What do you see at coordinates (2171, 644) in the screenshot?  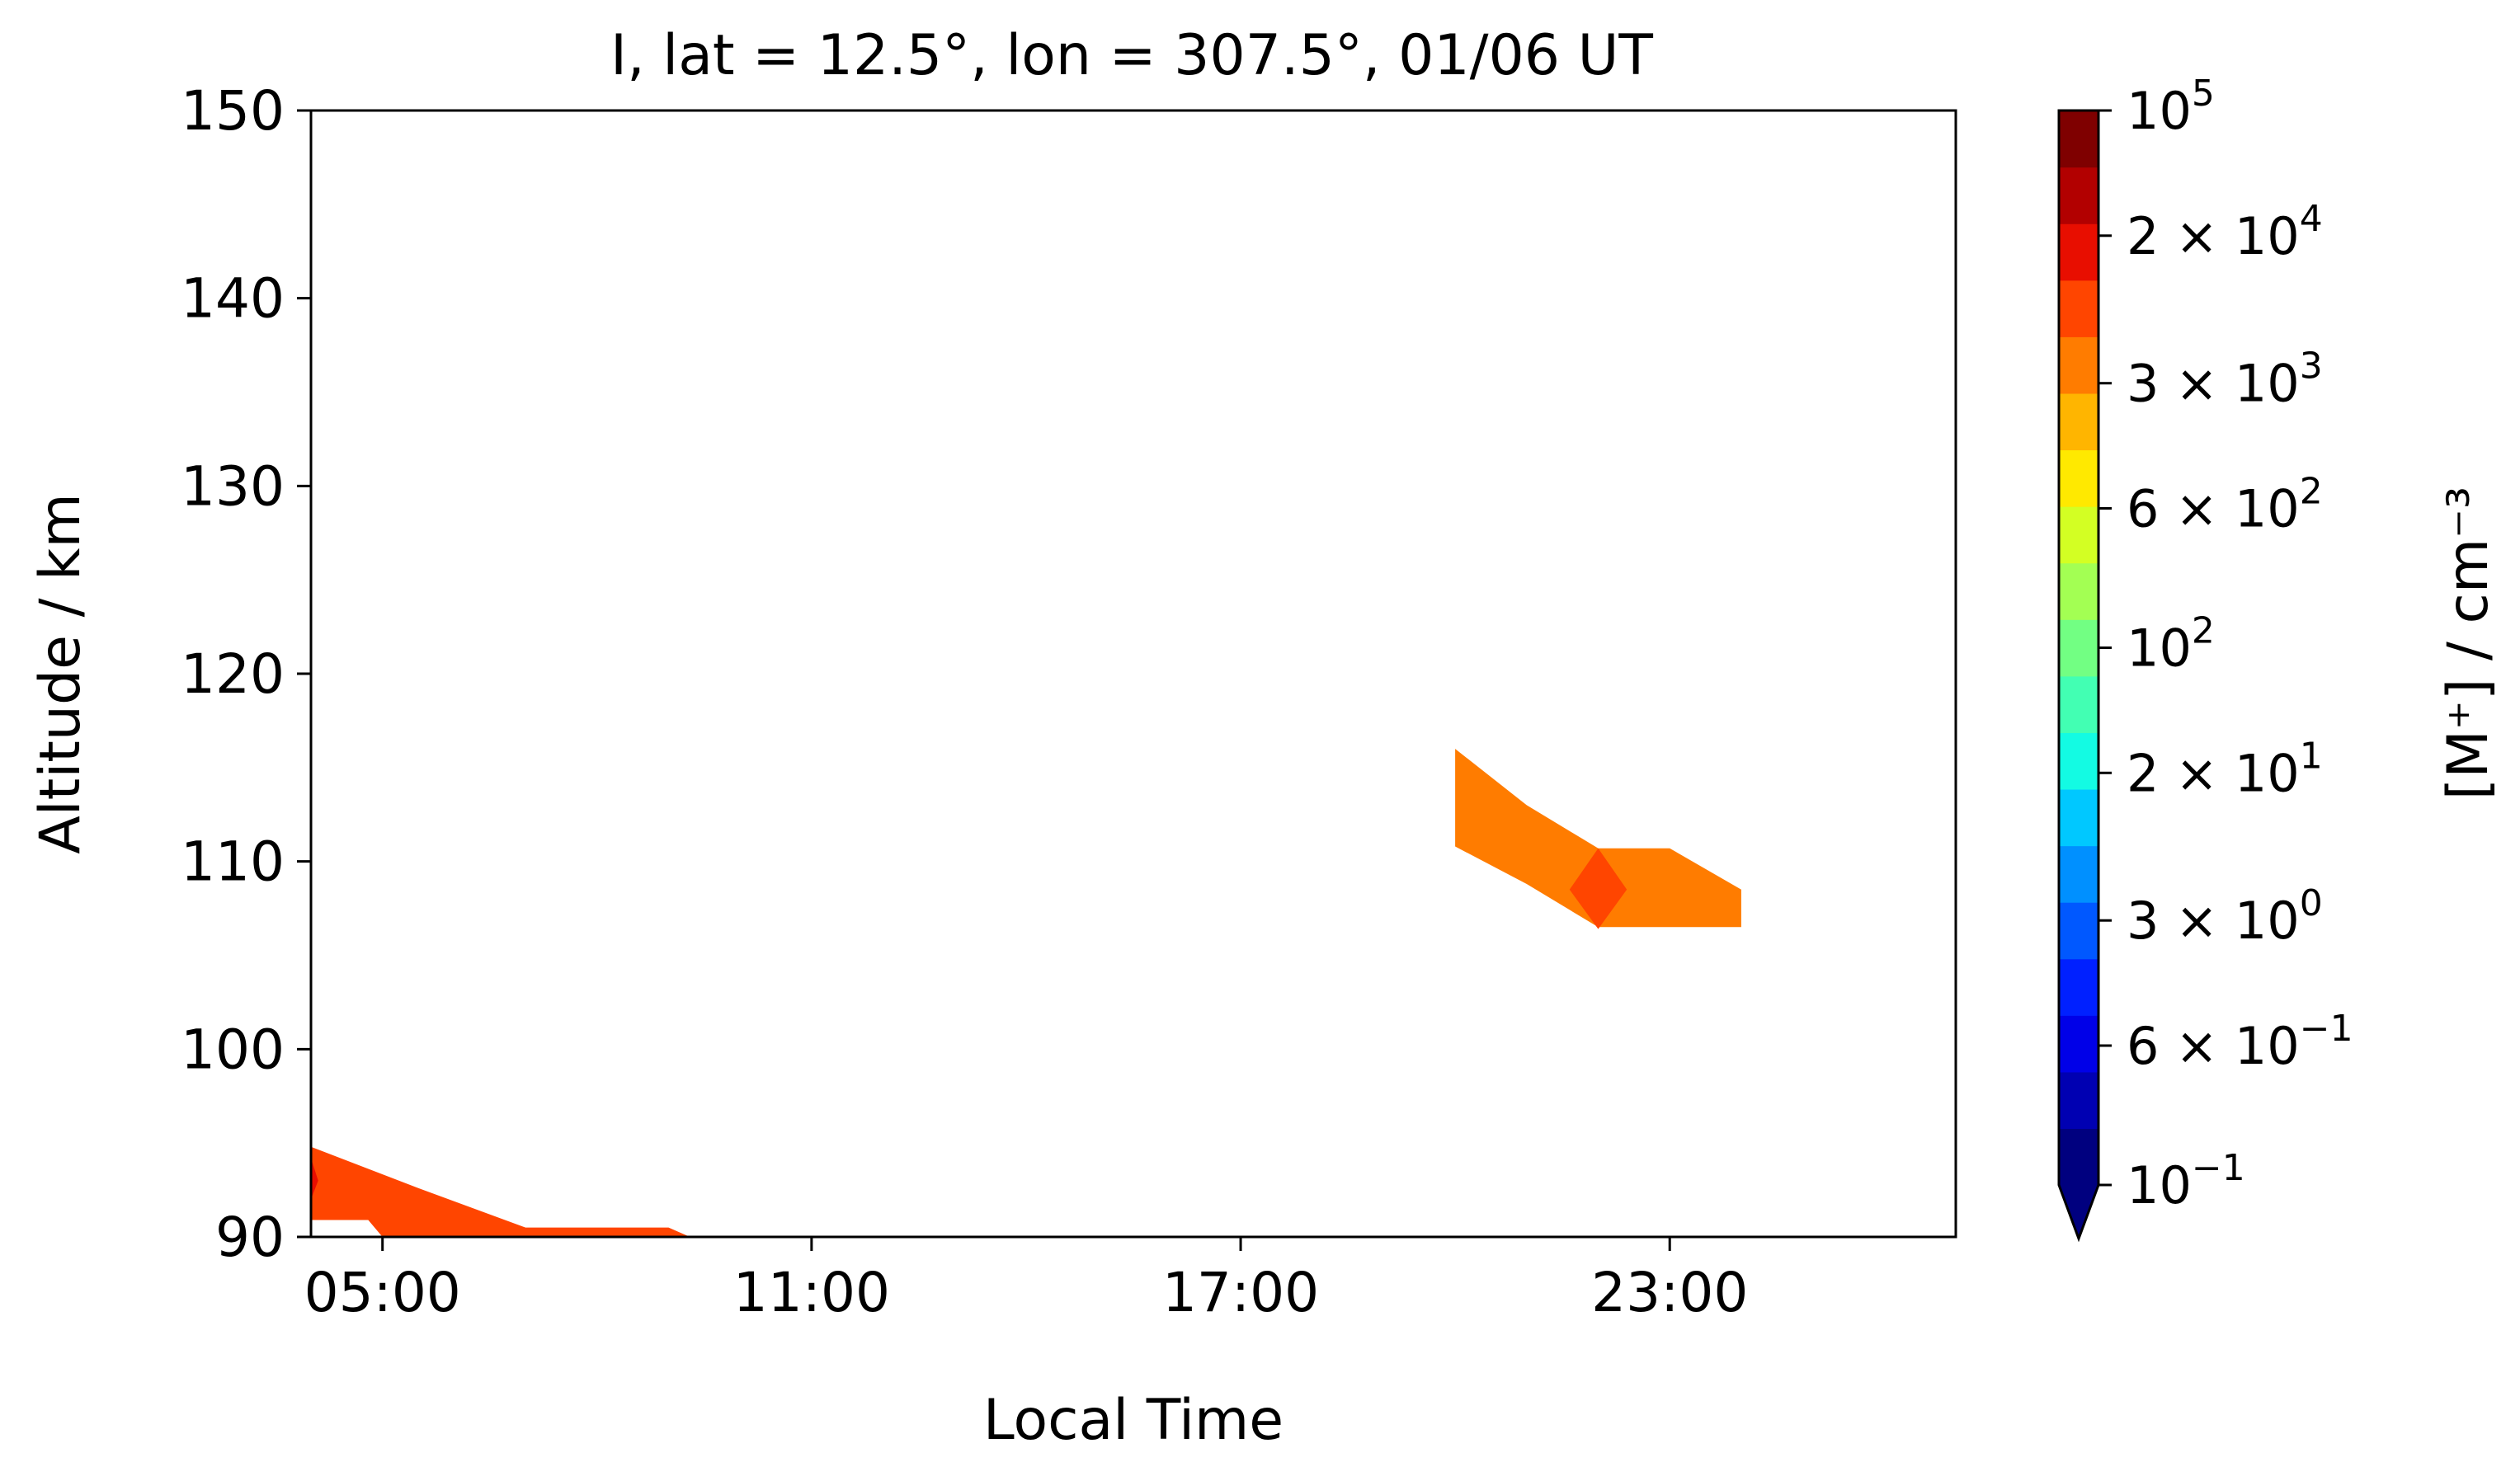 I see `colorbar-tick-label: 10²` at bounding box center [2171, 644].